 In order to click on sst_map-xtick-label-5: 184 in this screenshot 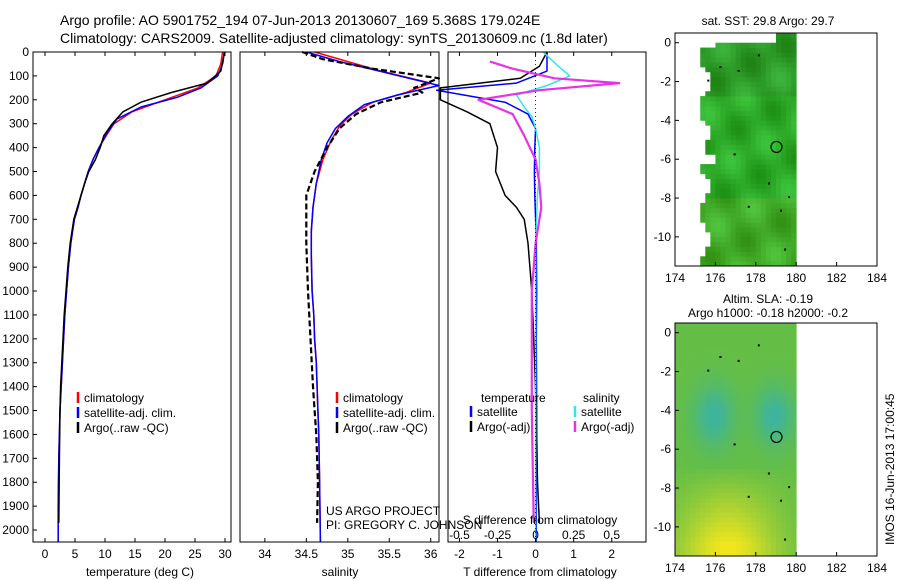, I will do `click(877, 278)`.